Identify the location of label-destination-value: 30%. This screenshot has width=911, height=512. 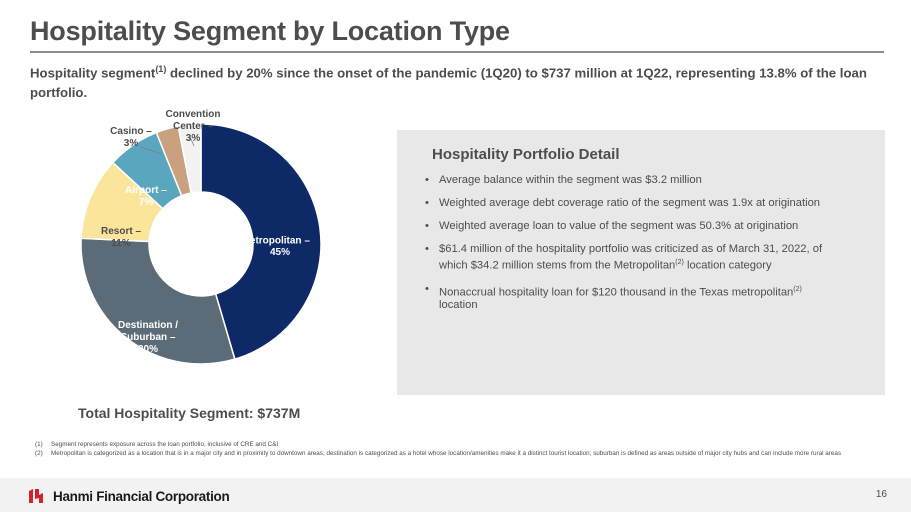
(147, 349).